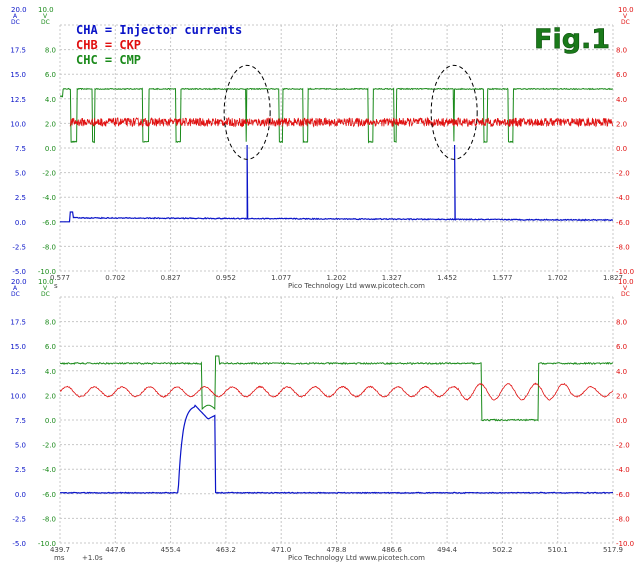  What do you see at coordinates (502, 278) in the screenshot?
I see `x-tick-label: 1.577` at bounding box center [502, 278].